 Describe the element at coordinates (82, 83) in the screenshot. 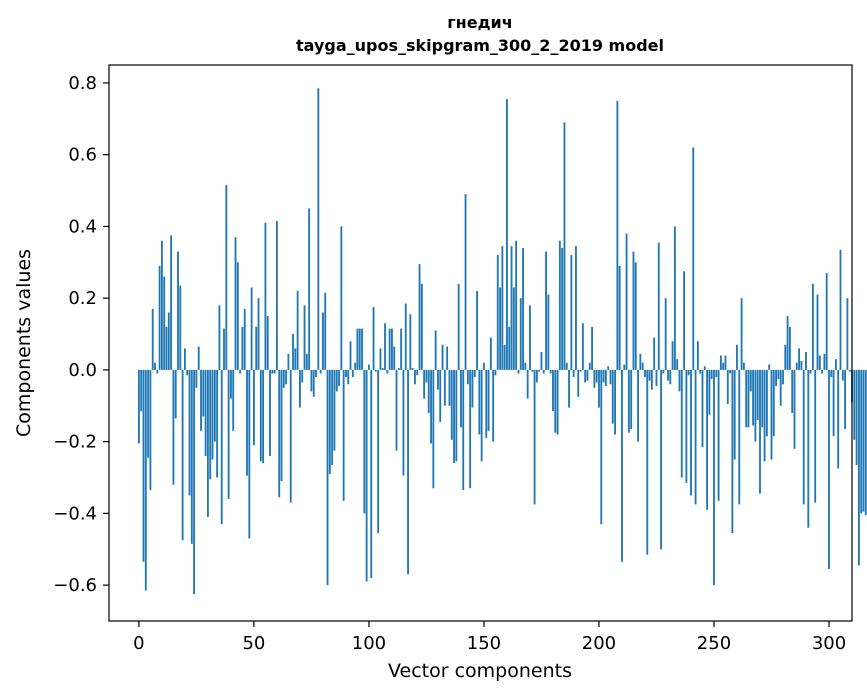

I see `y-tick-label: 0.8` at that location.